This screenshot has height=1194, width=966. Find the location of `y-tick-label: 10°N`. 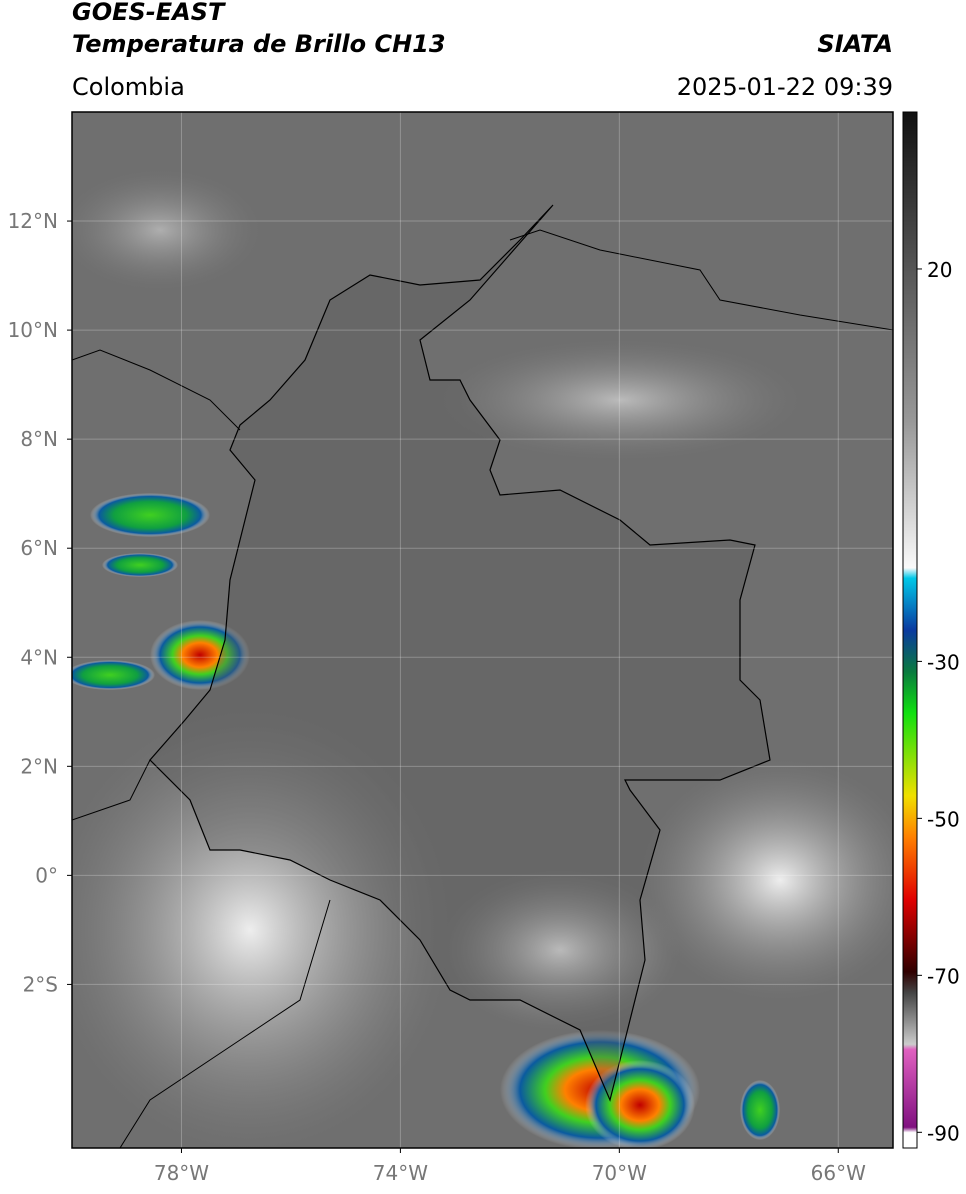

y-tick-label: 10°N is located at coordinates (33, 330).